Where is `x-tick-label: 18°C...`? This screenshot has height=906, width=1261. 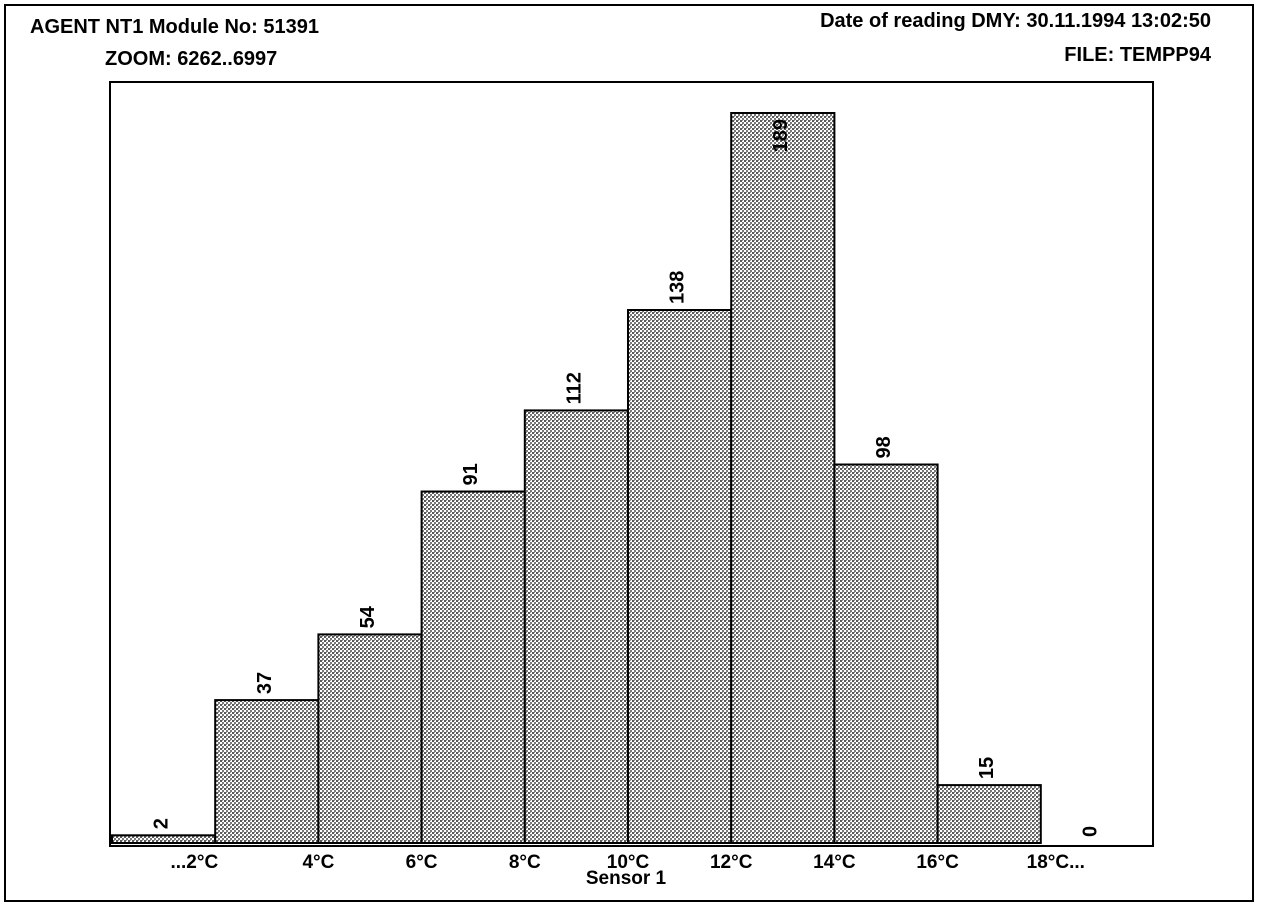 x-tick-label: 18°C... is located at coordinates (1056, 862).